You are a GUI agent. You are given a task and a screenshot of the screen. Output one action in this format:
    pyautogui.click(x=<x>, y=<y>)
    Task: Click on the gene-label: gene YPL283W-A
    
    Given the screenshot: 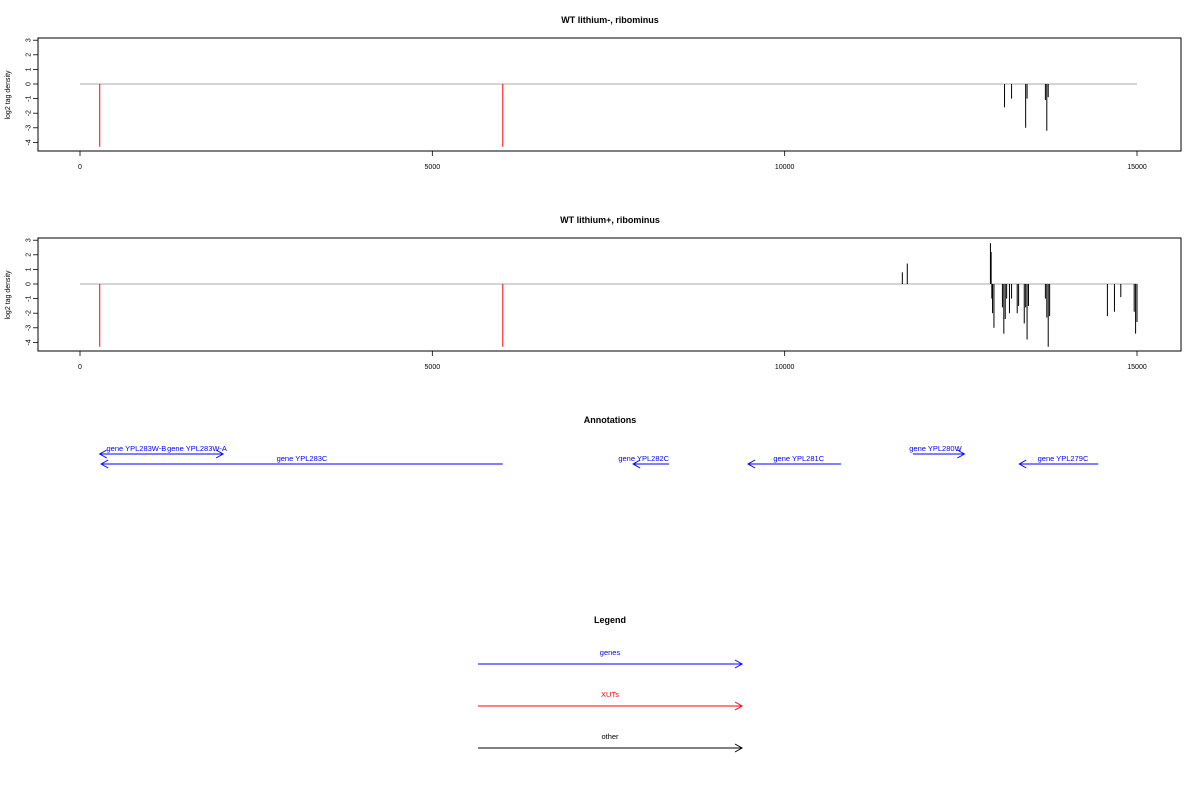 What is the action you would take?
    pyautogui.click(x=197, y=448)
    